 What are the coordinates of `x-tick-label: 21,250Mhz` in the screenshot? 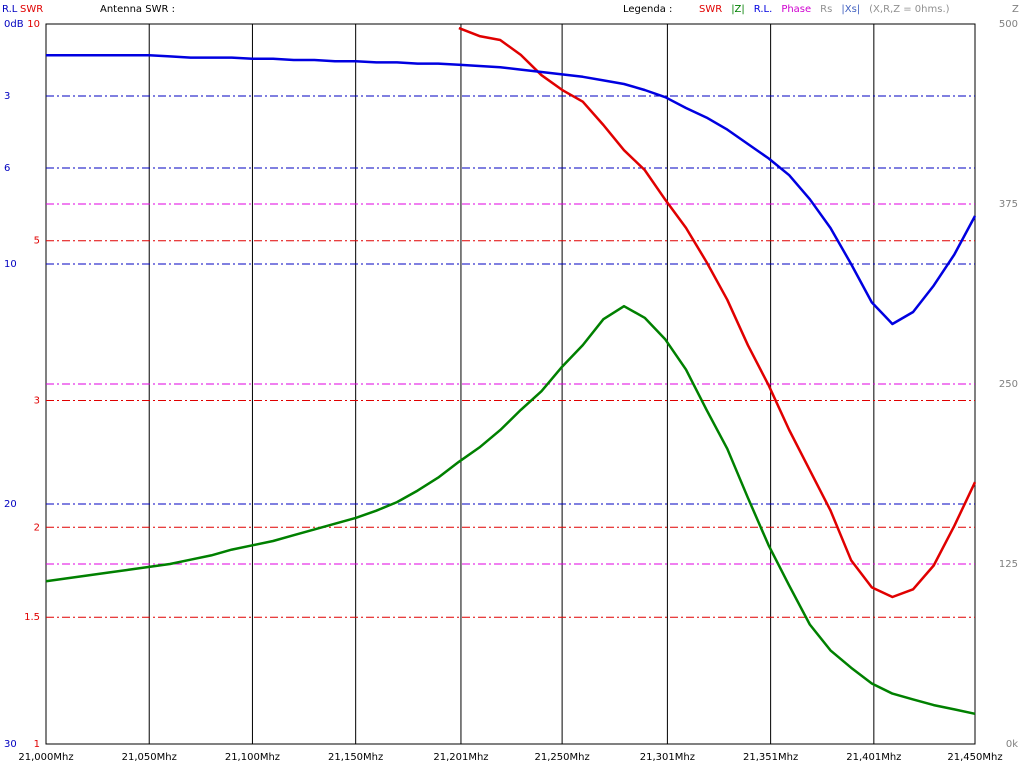 It's located at (562, 757).